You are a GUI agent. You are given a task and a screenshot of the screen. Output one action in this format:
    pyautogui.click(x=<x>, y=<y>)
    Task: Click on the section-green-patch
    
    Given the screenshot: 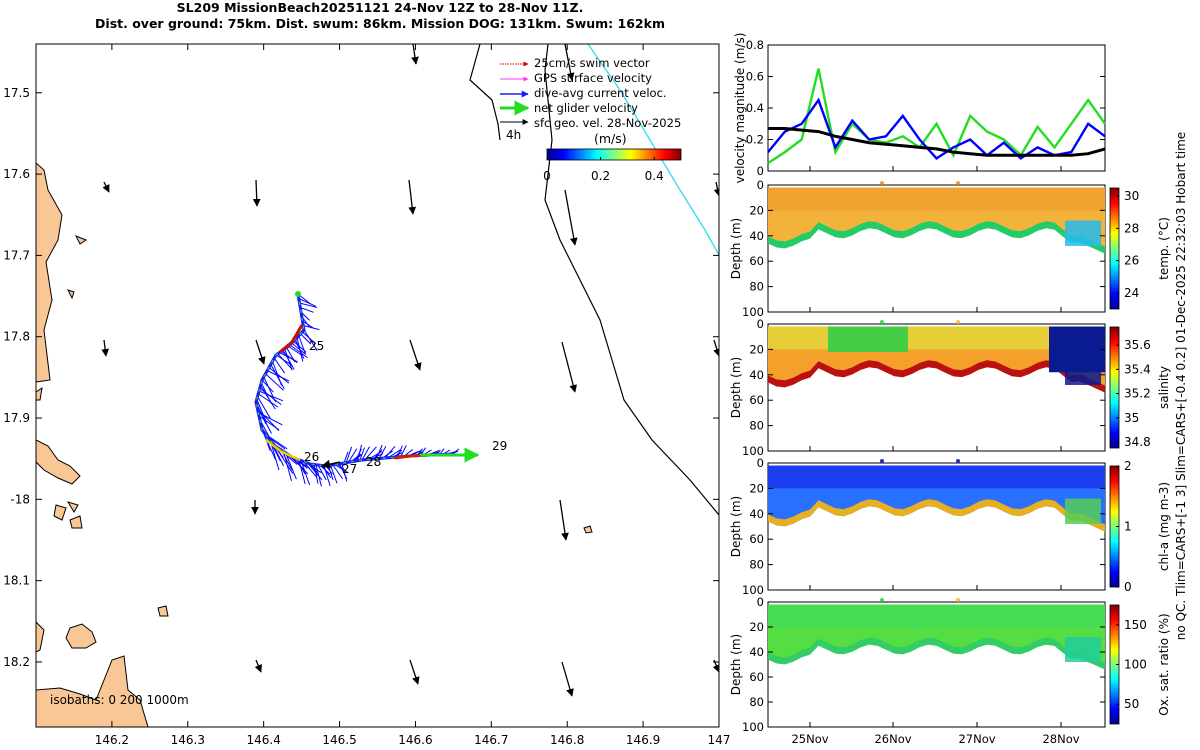 What is the action you would take?
    pyautogui.click(x=868, y=339)
    